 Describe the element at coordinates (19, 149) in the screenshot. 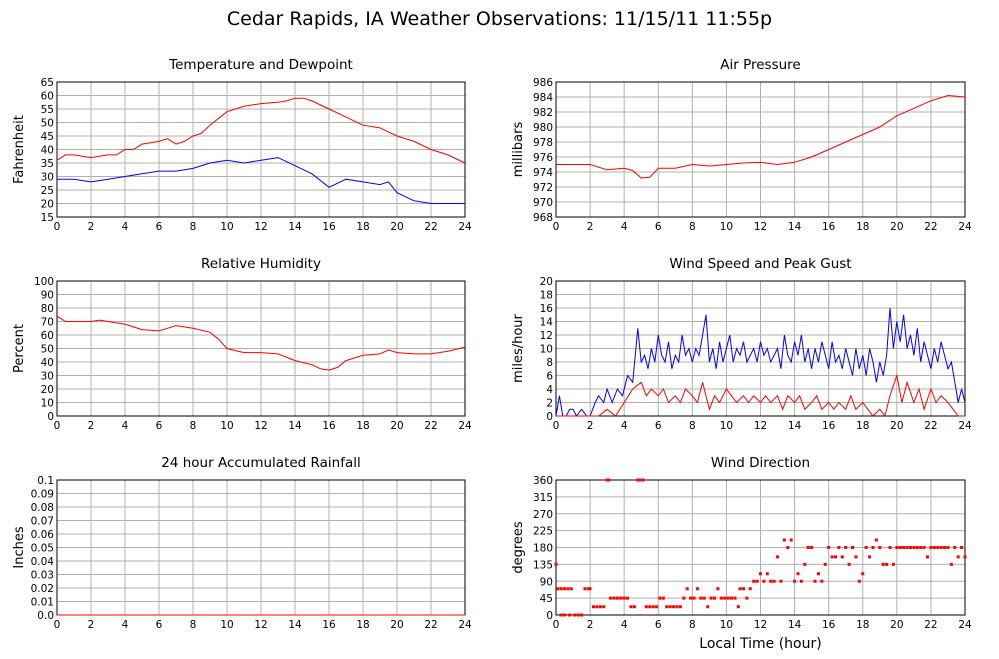

I see `y-axis-label: Fahrenheit` at that location.